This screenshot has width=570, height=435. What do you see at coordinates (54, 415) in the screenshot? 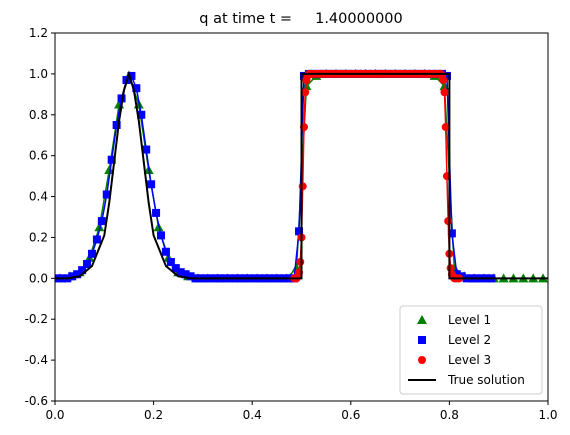
I see `x-tick-label: 0.0` at bounding box center [54, 415].